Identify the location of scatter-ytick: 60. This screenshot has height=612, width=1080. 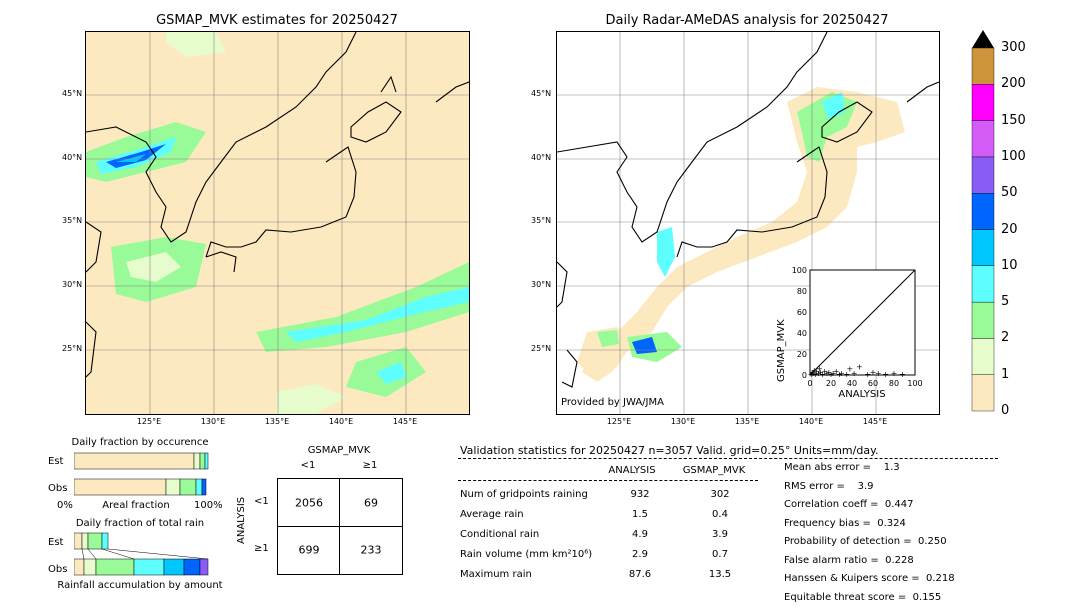
(802, 312).